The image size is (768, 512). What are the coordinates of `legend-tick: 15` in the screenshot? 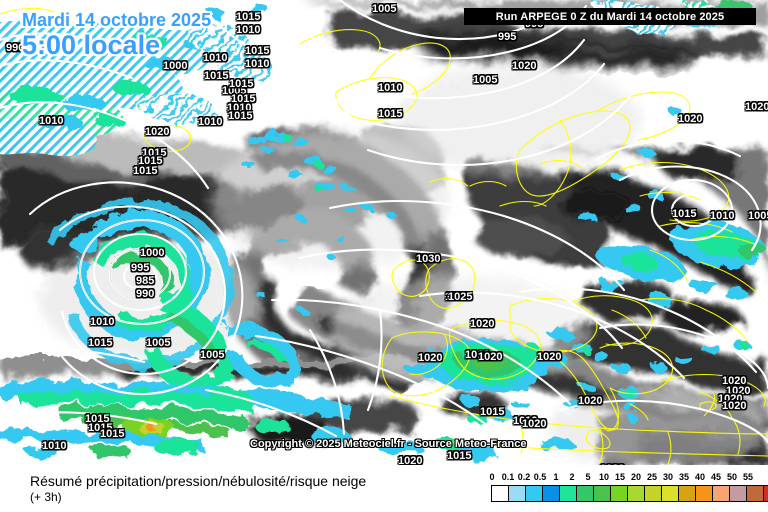 It's located at (620, 477).